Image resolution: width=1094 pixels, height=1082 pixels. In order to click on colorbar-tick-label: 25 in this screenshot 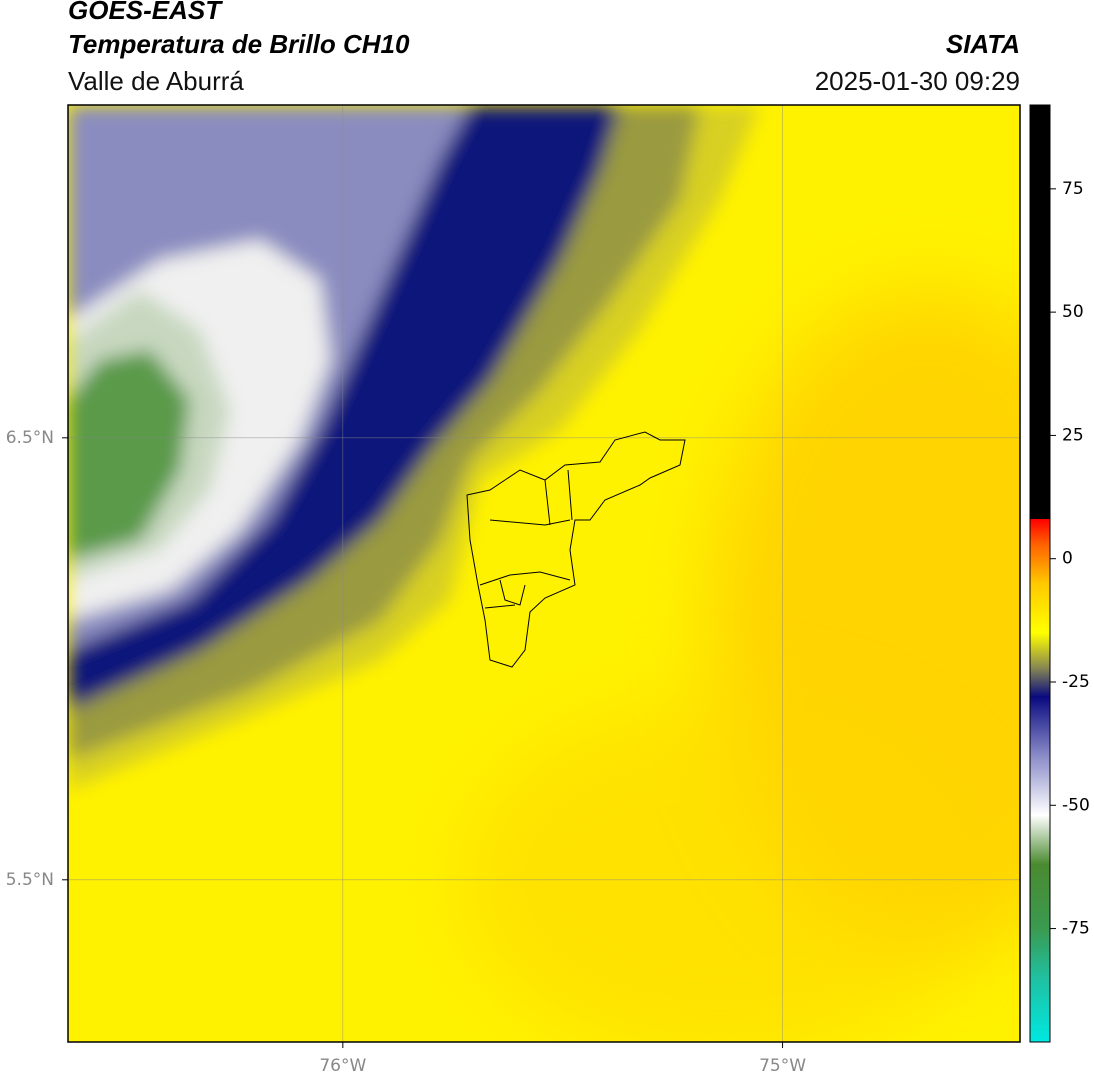, I will do `click(1073, 435)`.